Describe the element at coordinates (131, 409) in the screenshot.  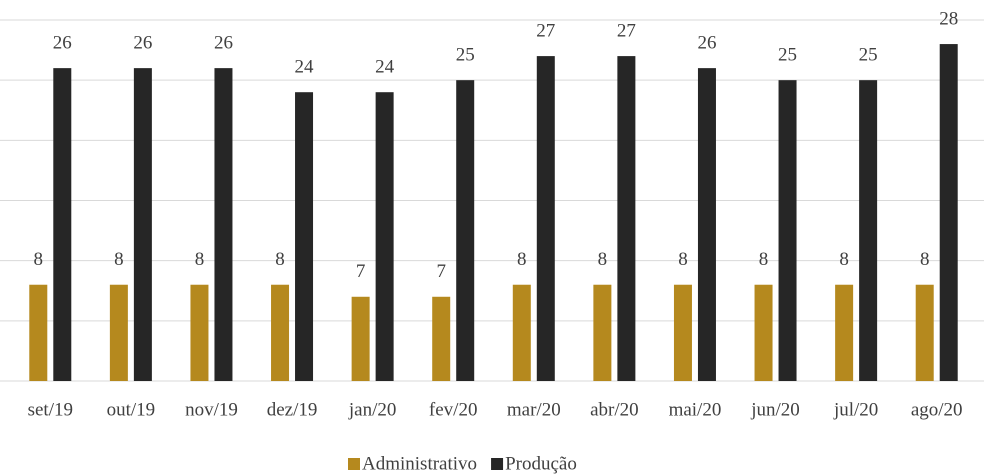
I see `x-tick-label: out/19` at that location.